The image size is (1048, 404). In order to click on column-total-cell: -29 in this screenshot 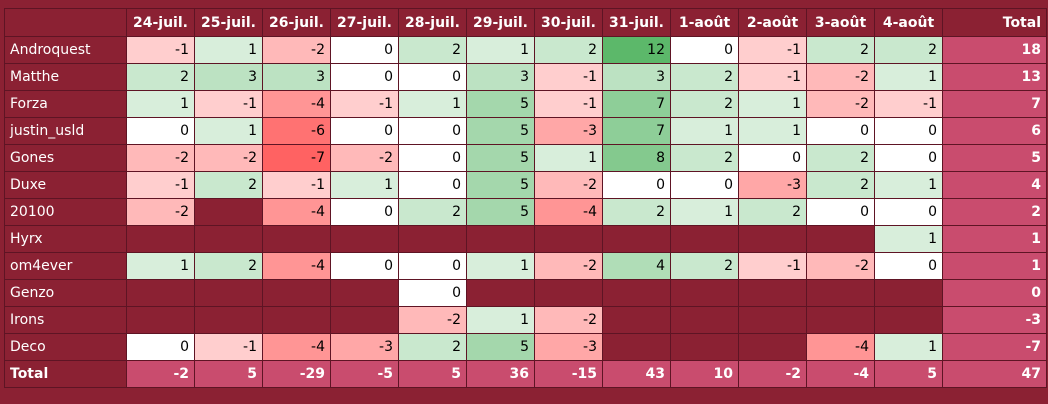, I will do `click(296, 374)`.